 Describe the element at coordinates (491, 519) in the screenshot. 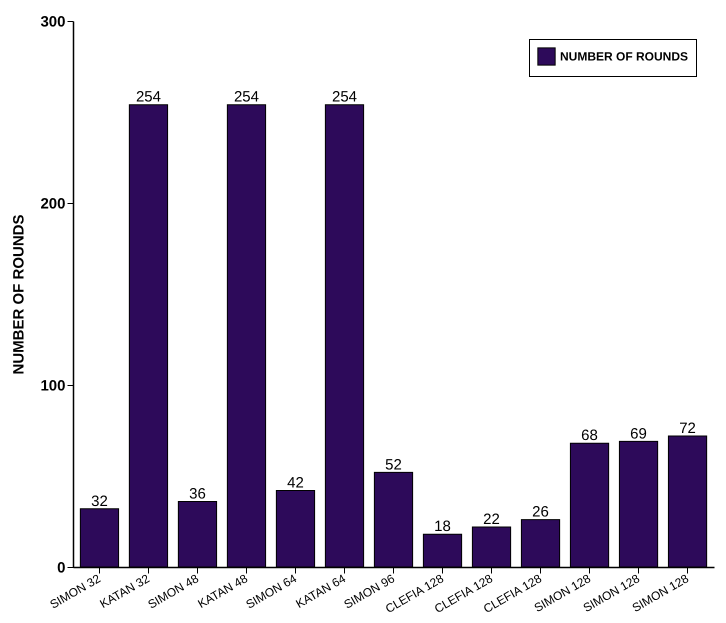

I see `data-label: 22` at that location.